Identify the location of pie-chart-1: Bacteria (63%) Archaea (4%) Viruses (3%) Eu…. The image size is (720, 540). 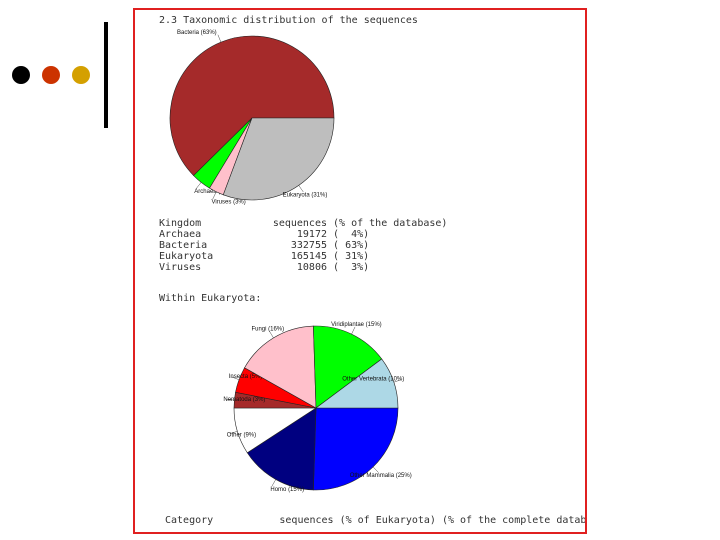
(252, 118).